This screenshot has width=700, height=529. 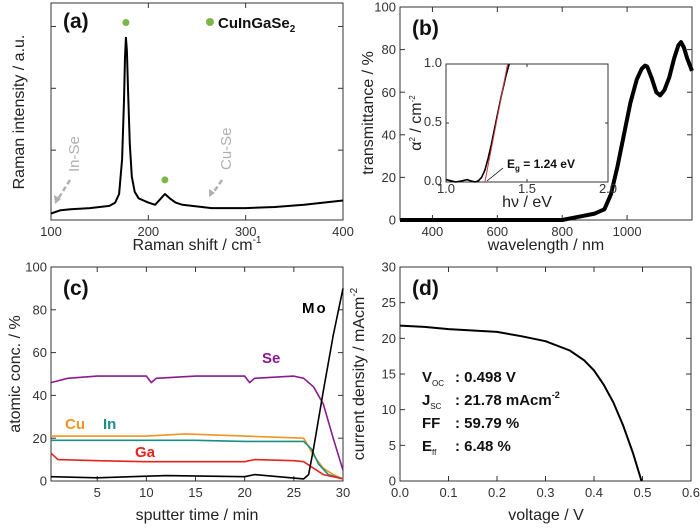 I want to click on parameter-value-text: : 0.498 V, so click(x=485, y=377).